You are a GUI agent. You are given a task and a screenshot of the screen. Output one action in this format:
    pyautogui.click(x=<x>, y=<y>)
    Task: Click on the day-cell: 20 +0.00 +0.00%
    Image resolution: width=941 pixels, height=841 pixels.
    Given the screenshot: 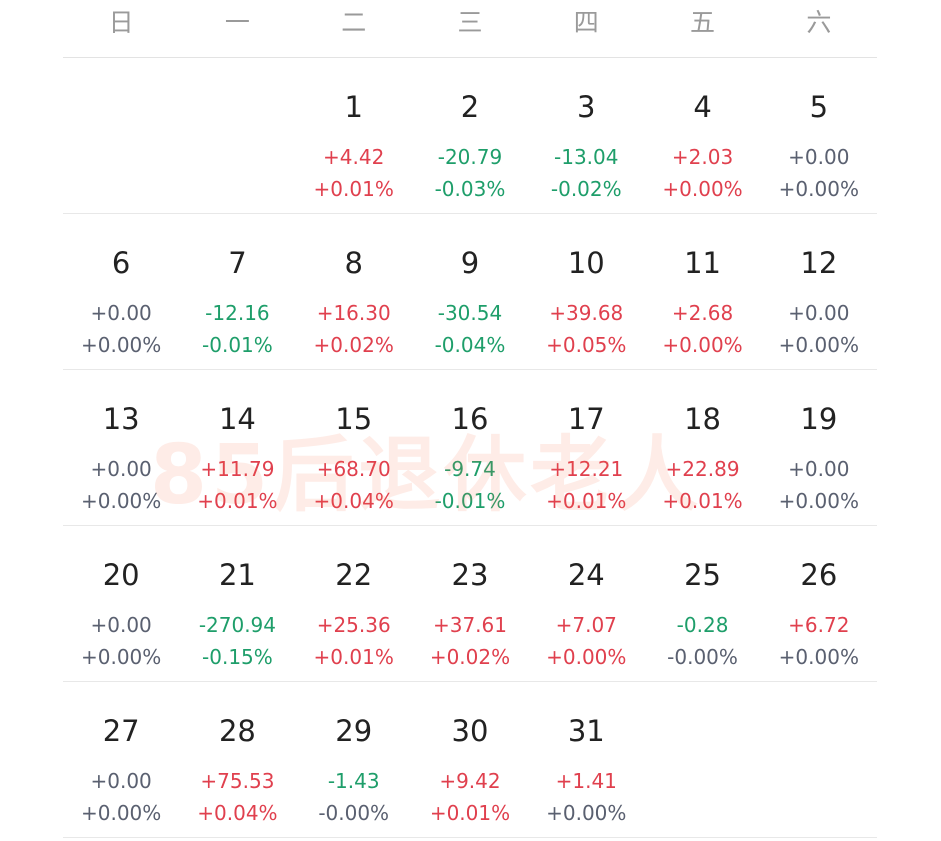 What is the action you would take?
    pyautogui.click(x=121, y=603)
    